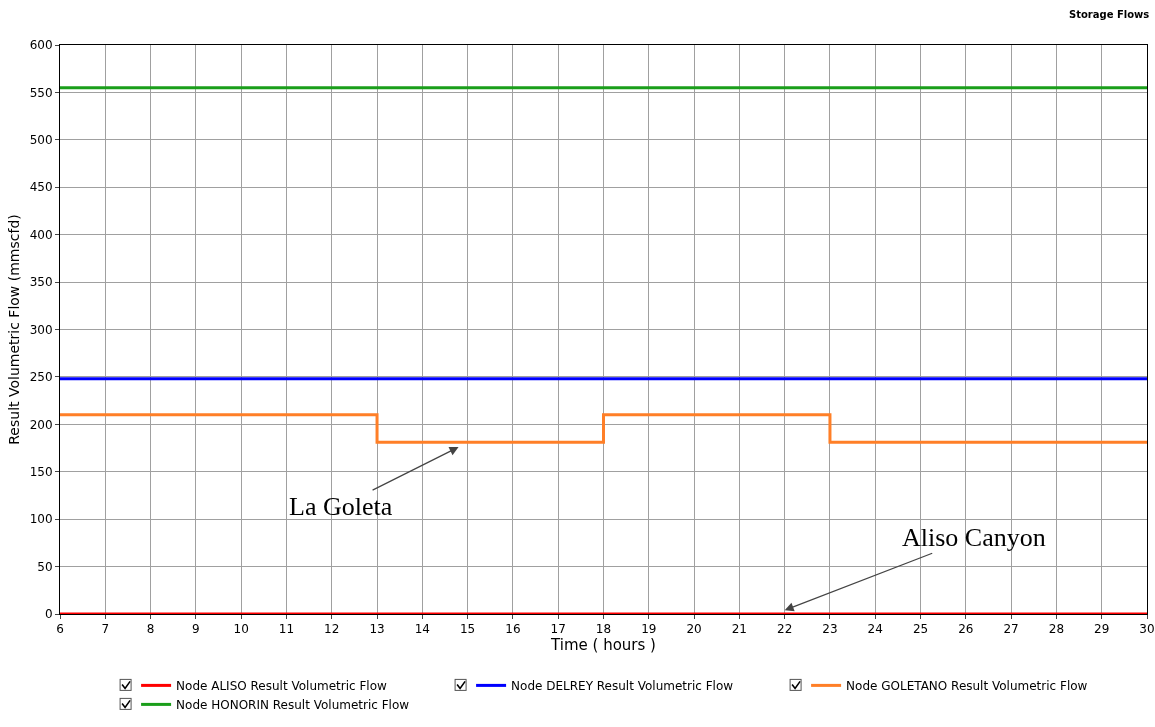 This screenshot has height=727, width=1155. Describe the element at coordinates (920, 629) in the screenshot. I see `x-tick-label: 25` at that location.